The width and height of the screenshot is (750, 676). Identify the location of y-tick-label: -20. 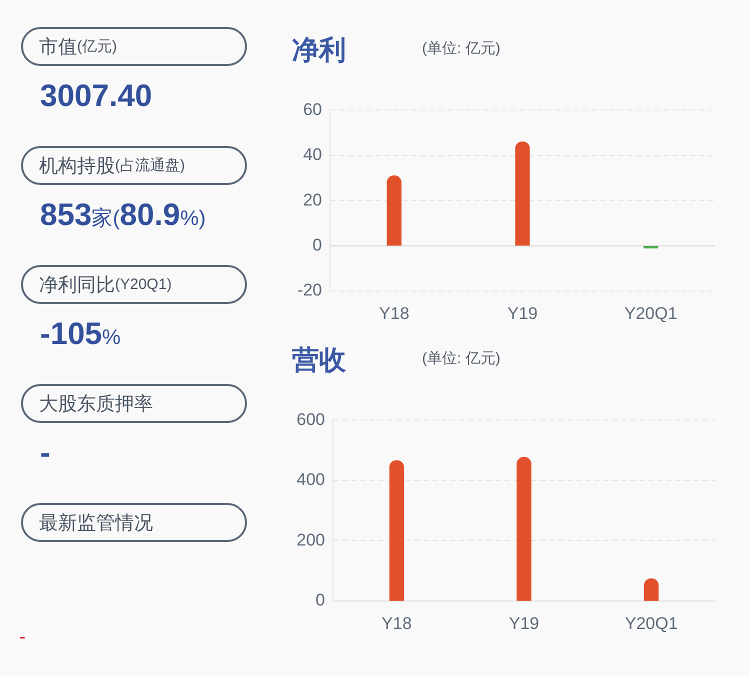
(309, 290).